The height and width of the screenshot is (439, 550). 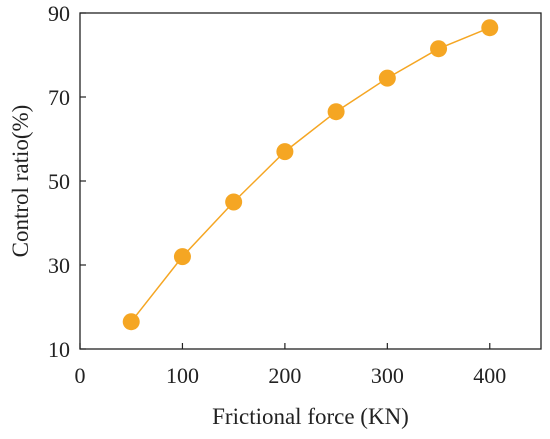 I want to click on y-tick-label: 10, so click(x=59, y=349).